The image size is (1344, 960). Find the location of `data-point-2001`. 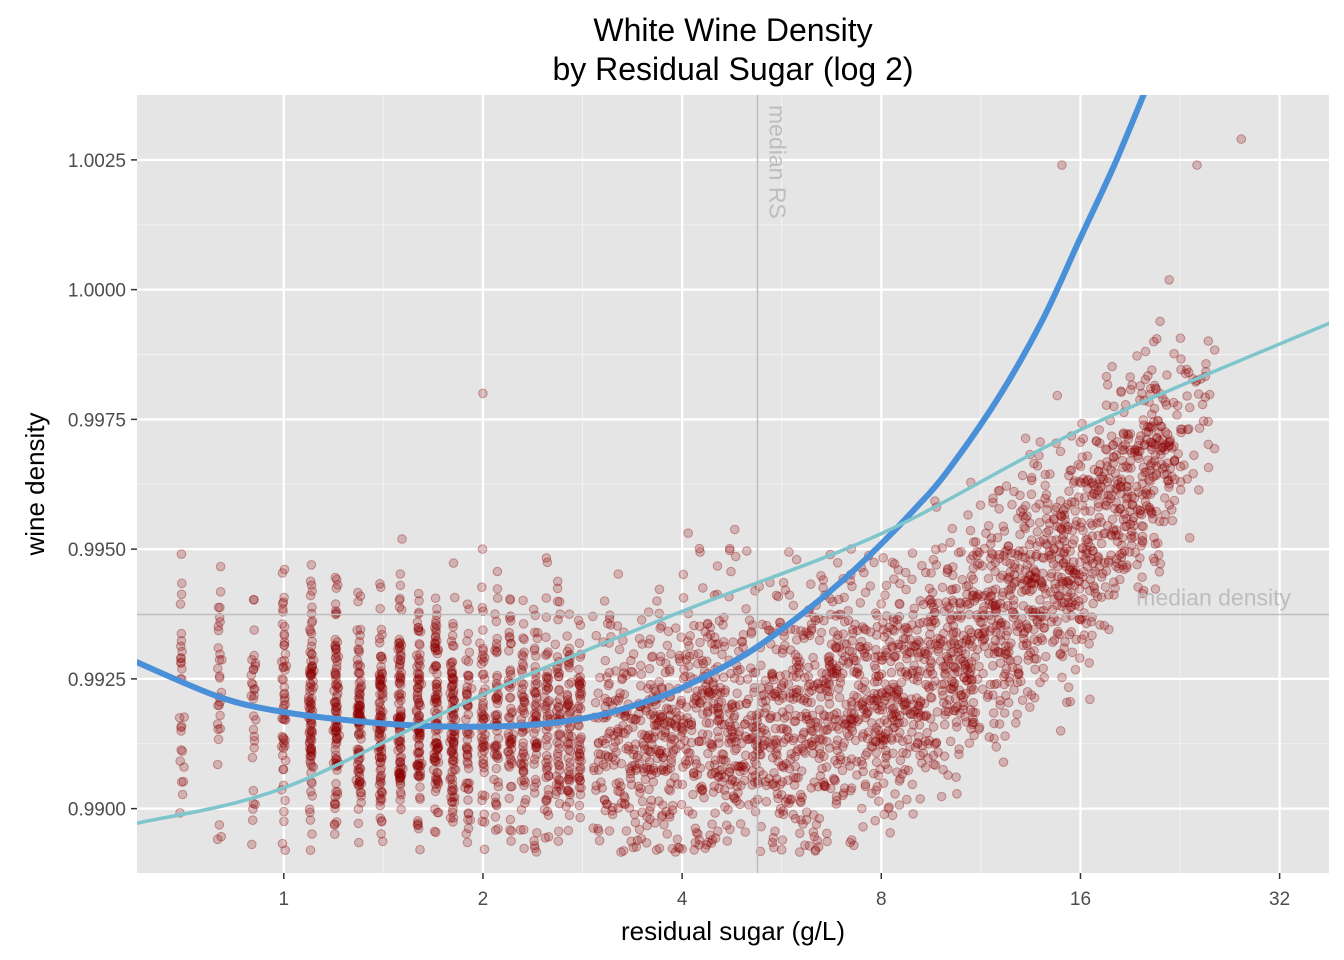

data-point-2001 is located at coordinates (885, 595).